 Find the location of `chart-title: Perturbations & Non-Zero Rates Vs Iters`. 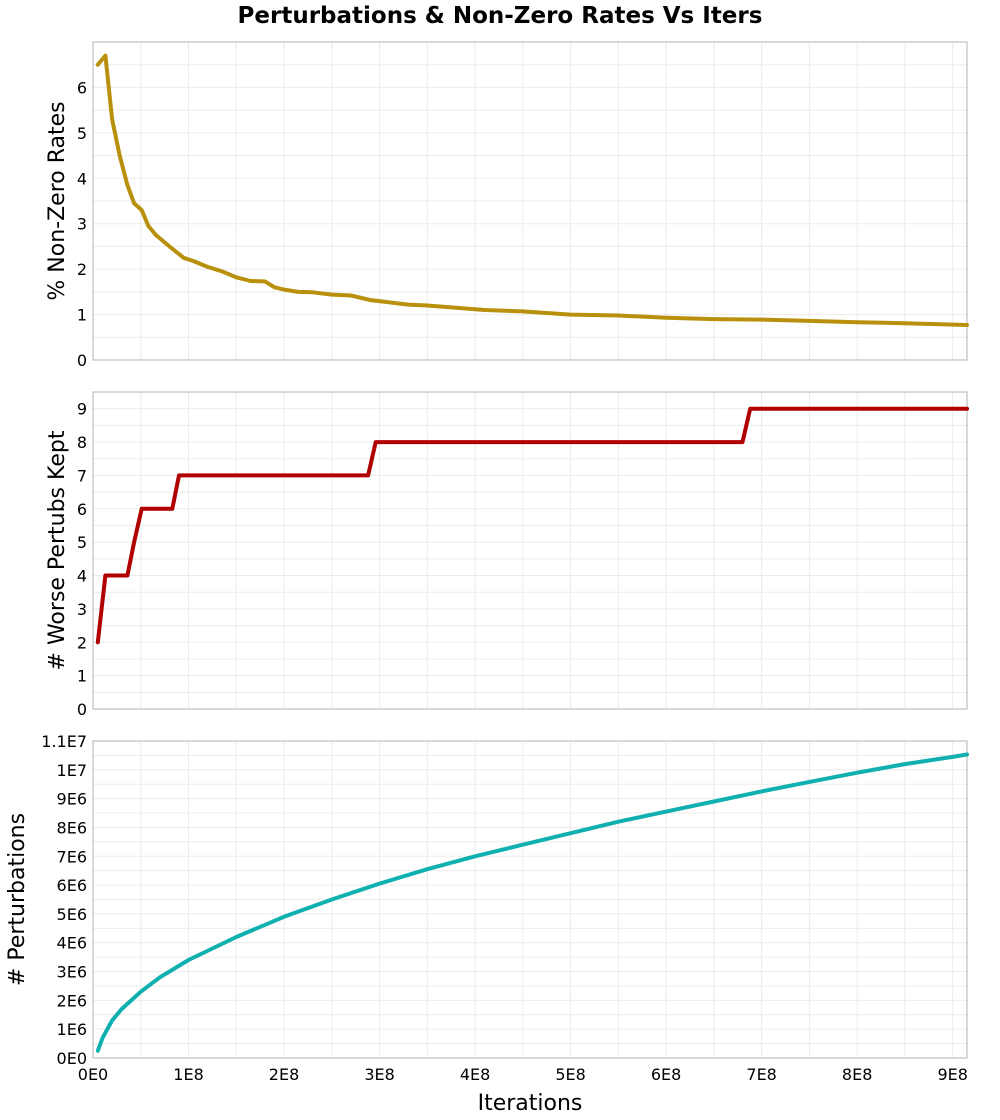

chart-title: Perturbations & Non-Zero Rates Vs Iters is located at coordinates (500, 16).